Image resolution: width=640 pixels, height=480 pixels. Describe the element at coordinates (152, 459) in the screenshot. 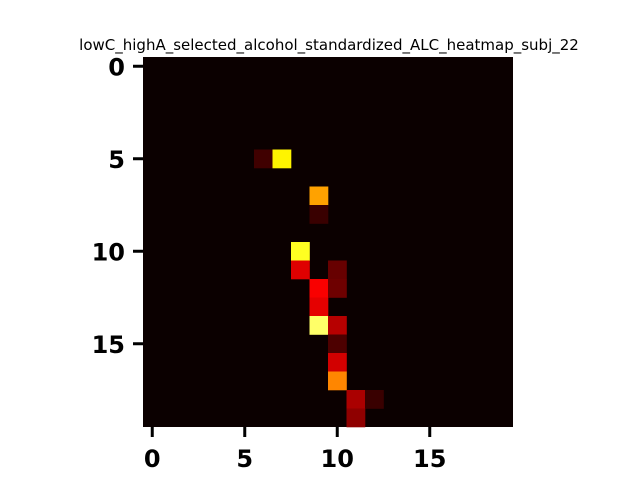

I see `x-tick-label: 0` at that location.